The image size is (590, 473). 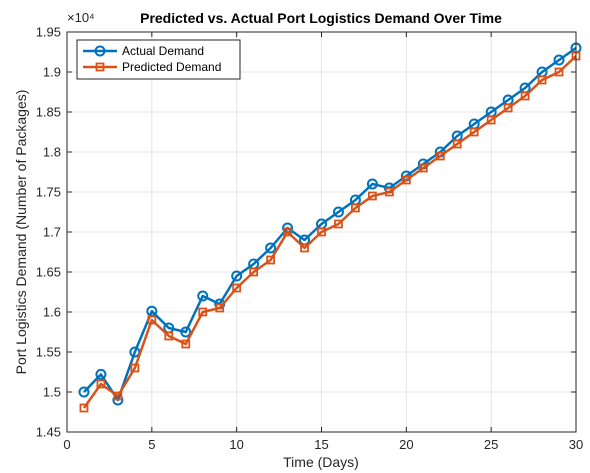 I want to click on legend-label-0: Actual Demand, so click(x=163, y=51).